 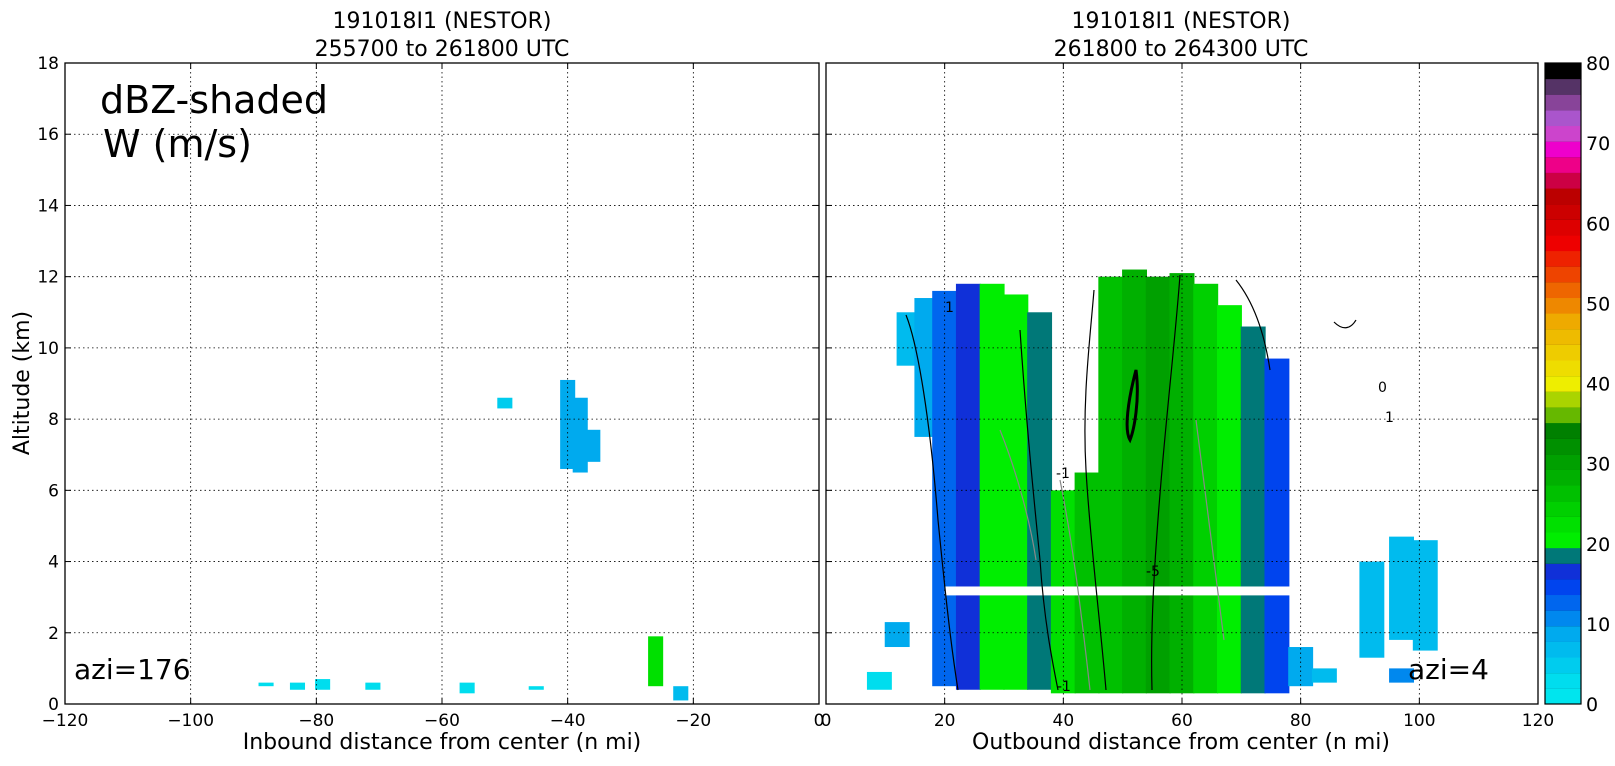 I want to click on y-tick-label: 8, so click(x=53, y=420).